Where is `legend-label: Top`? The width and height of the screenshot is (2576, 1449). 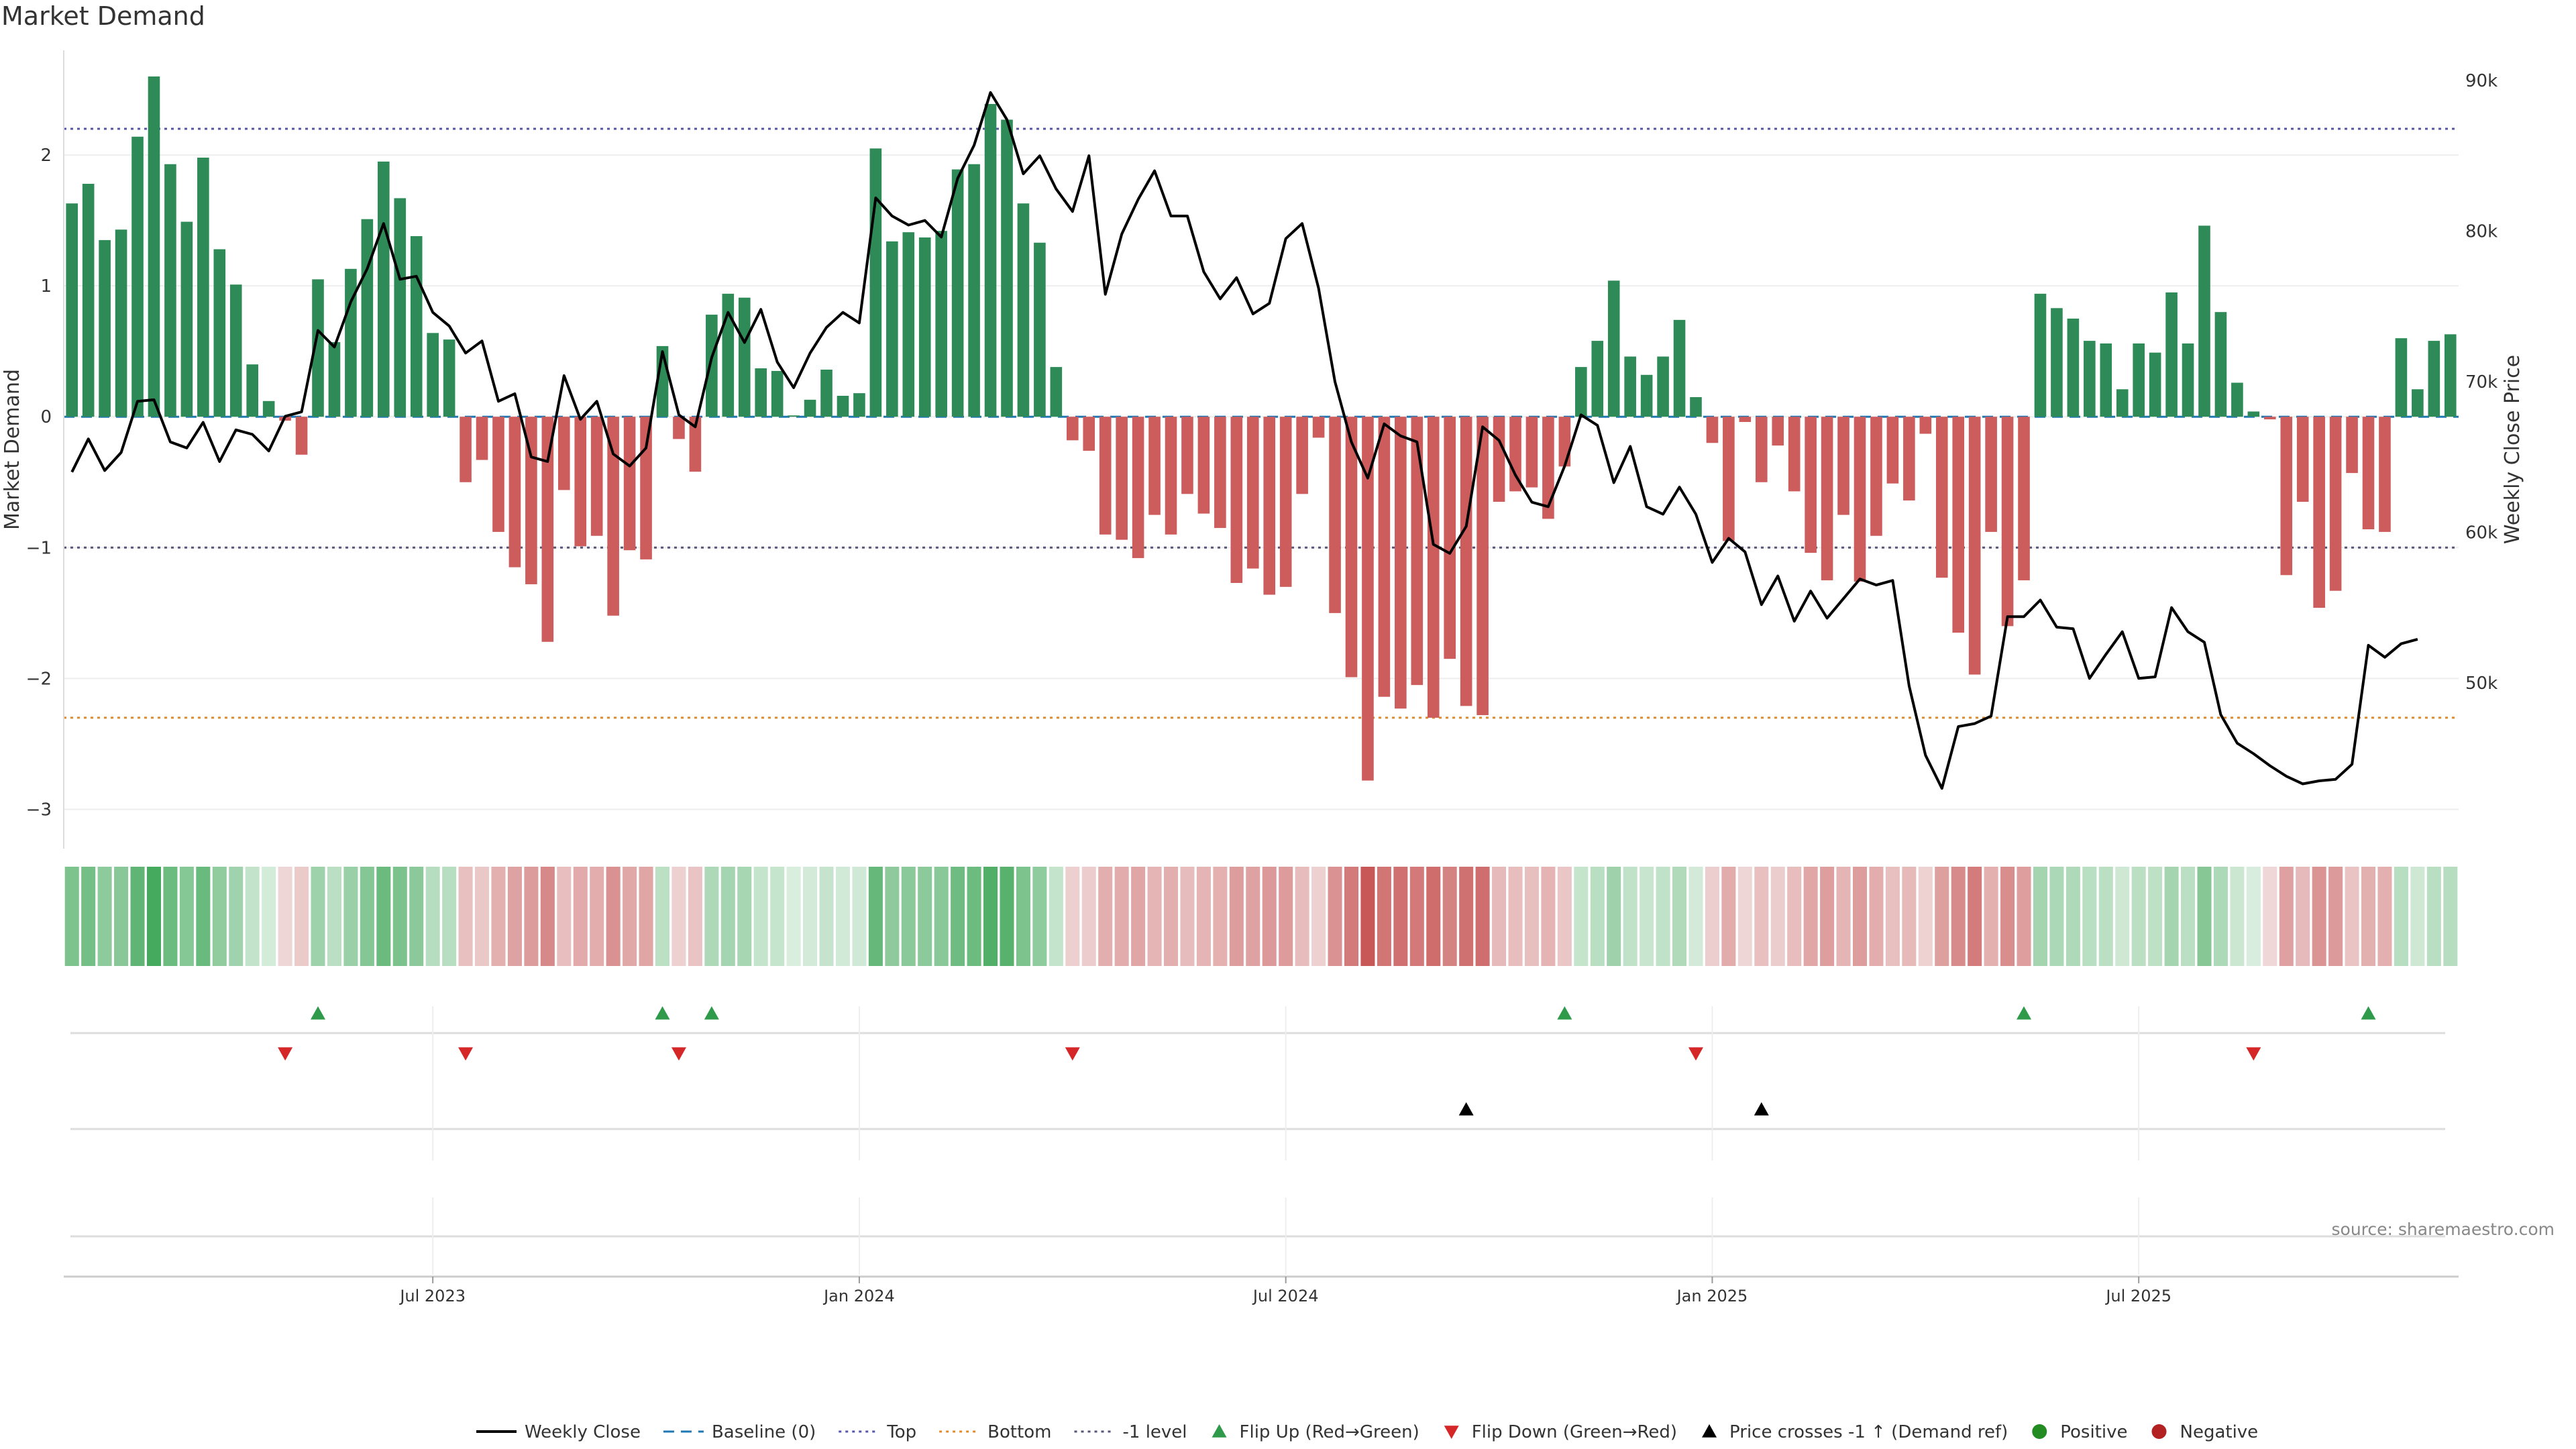 legend-label: Top is located at coordinates (901, 1432).